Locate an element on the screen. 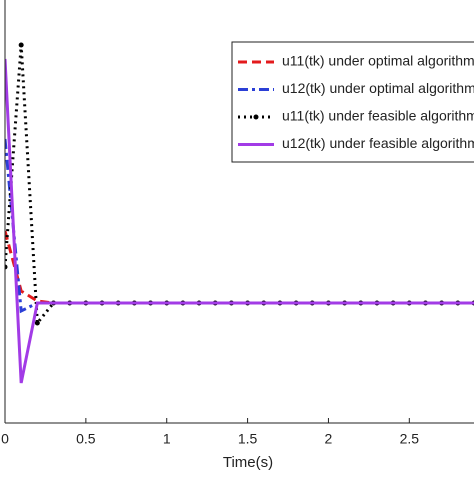 This screenshot has width=474, height=479. legend-label: u11(tk) under optimal algorithm is located at coordinates (378, 61).